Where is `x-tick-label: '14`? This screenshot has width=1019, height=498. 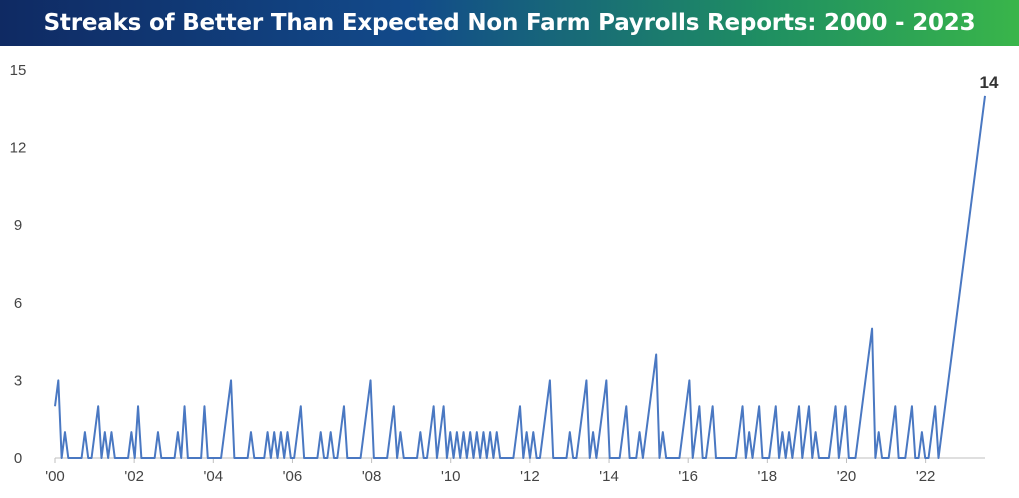
x-tick-label: '14 is located at coordinates (609, 476).